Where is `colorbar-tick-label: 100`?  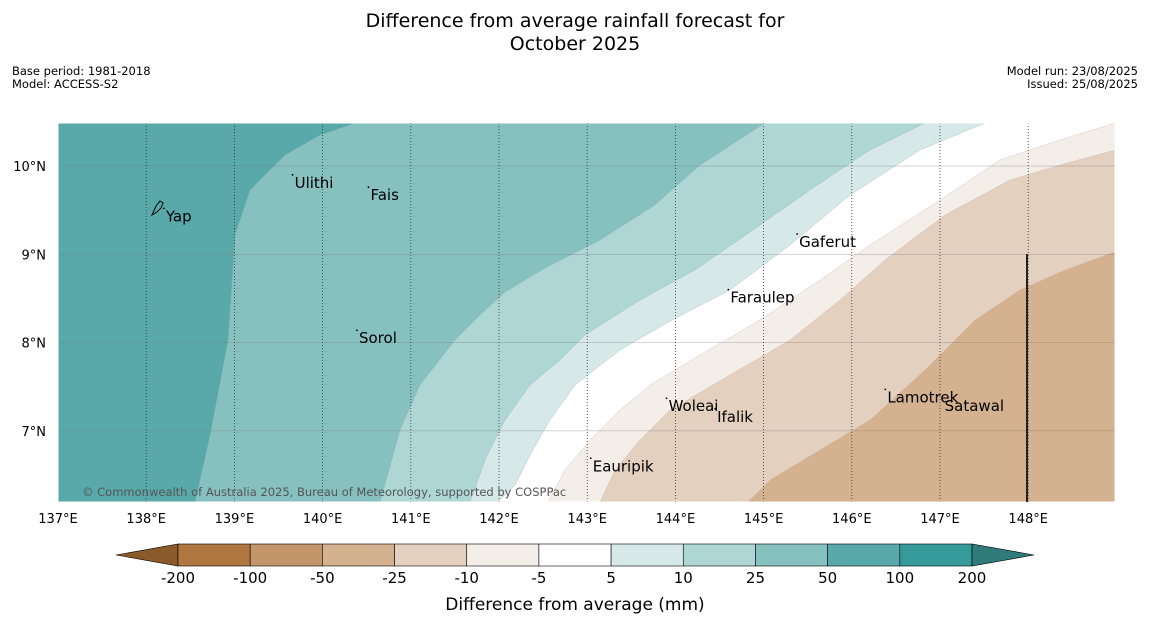 colorbar-tick-label: 100 is located at coordinates (899, 578).